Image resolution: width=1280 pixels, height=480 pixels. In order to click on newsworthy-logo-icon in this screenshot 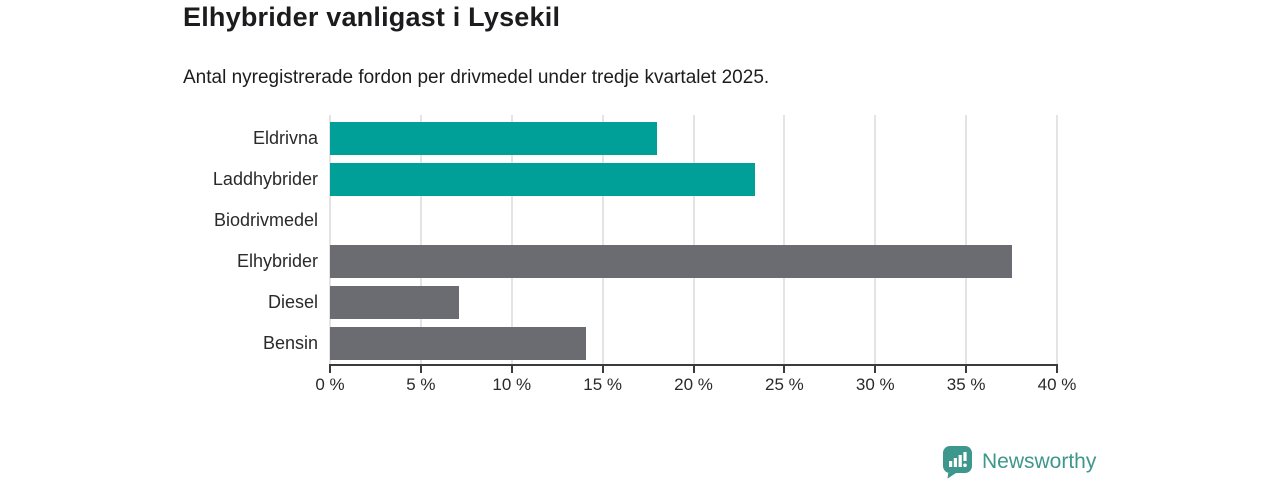, I will do `click(957, 462)`.